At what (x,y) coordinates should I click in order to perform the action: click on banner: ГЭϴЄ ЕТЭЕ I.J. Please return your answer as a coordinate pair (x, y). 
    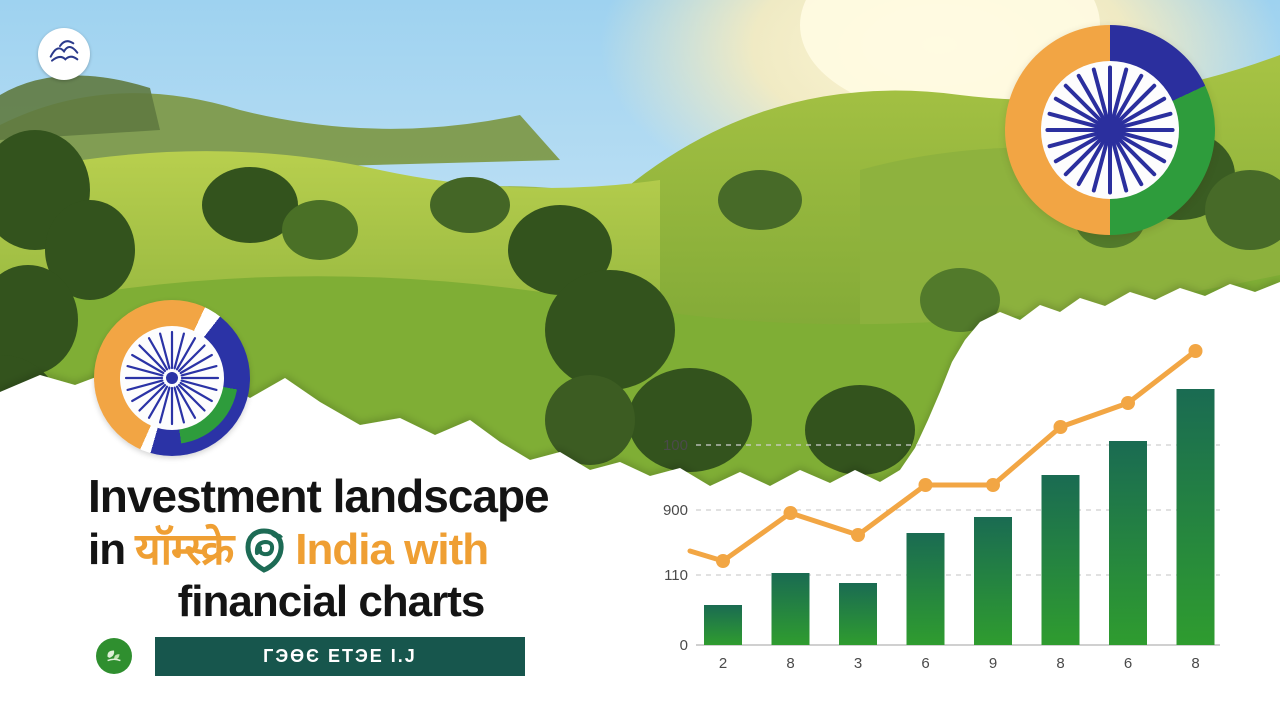
    Looking at the image, I should click on (340, 656).